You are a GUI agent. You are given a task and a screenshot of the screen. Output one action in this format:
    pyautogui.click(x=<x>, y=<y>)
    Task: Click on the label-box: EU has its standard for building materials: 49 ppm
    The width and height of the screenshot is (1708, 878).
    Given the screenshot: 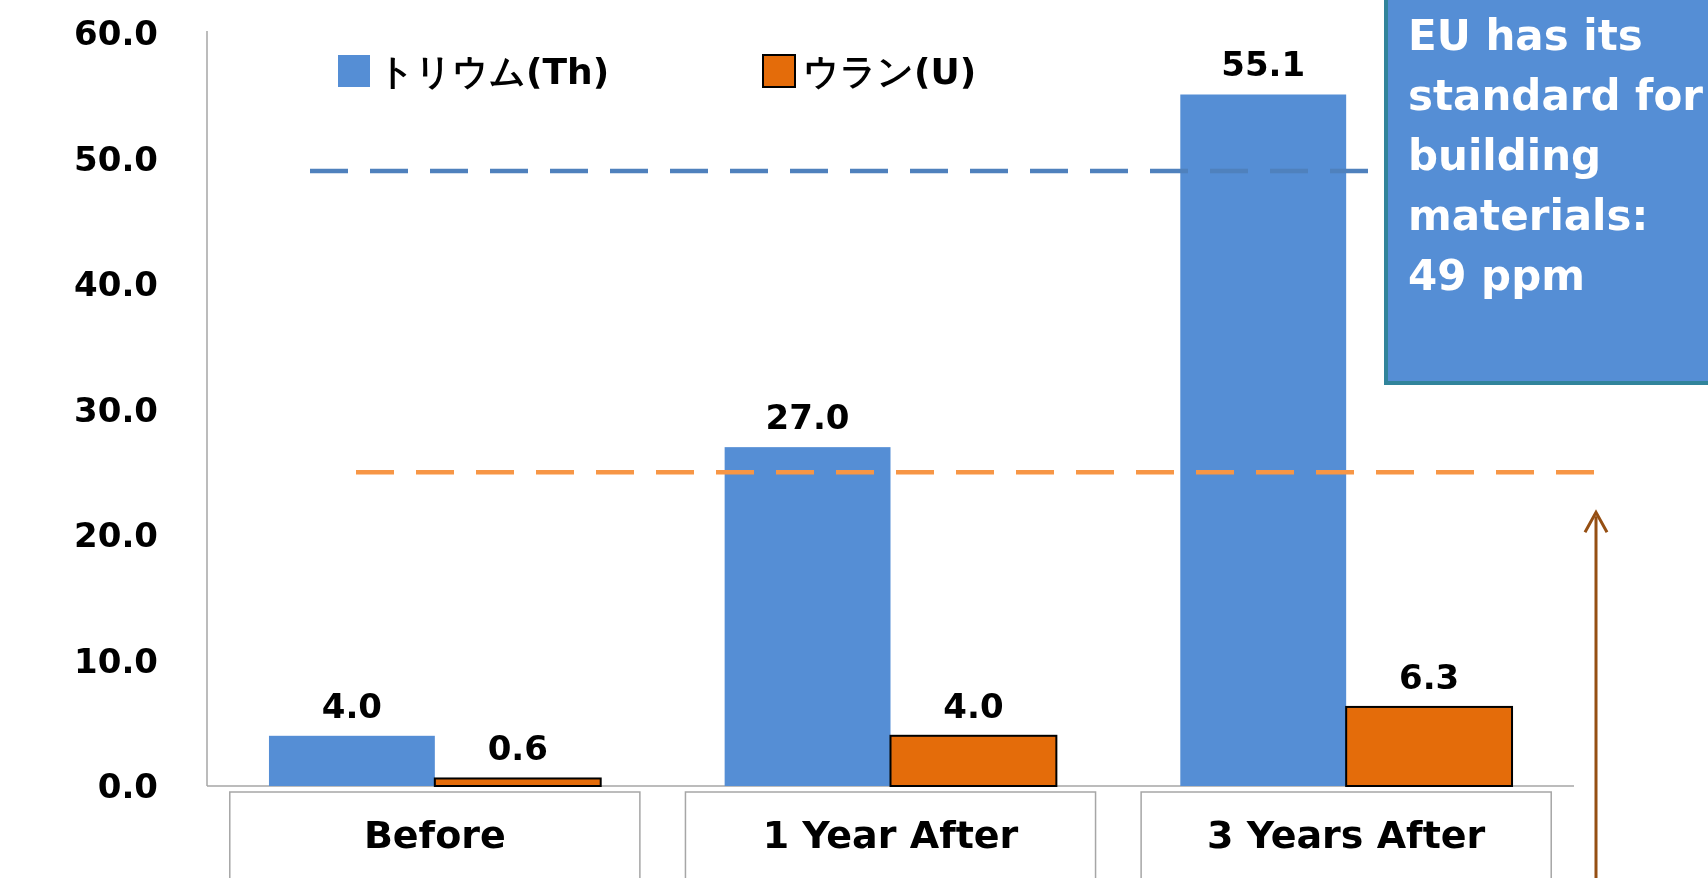 What is the action you would take?
    pyautogui.click(x=1546, y=192)
    